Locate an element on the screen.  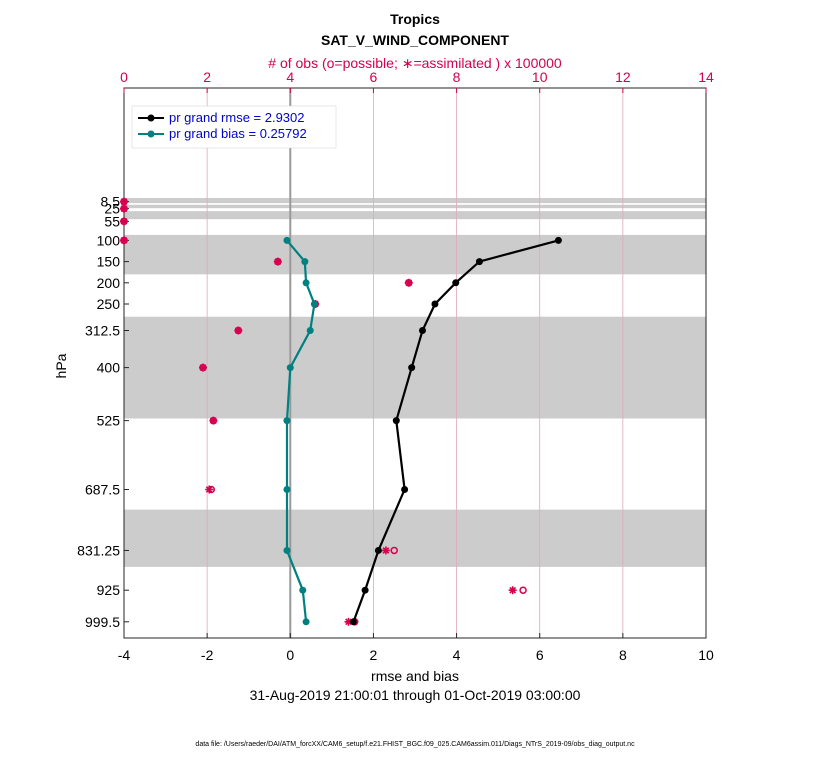
top-tick-label-3: 6 is located at coordinates (374, 77).